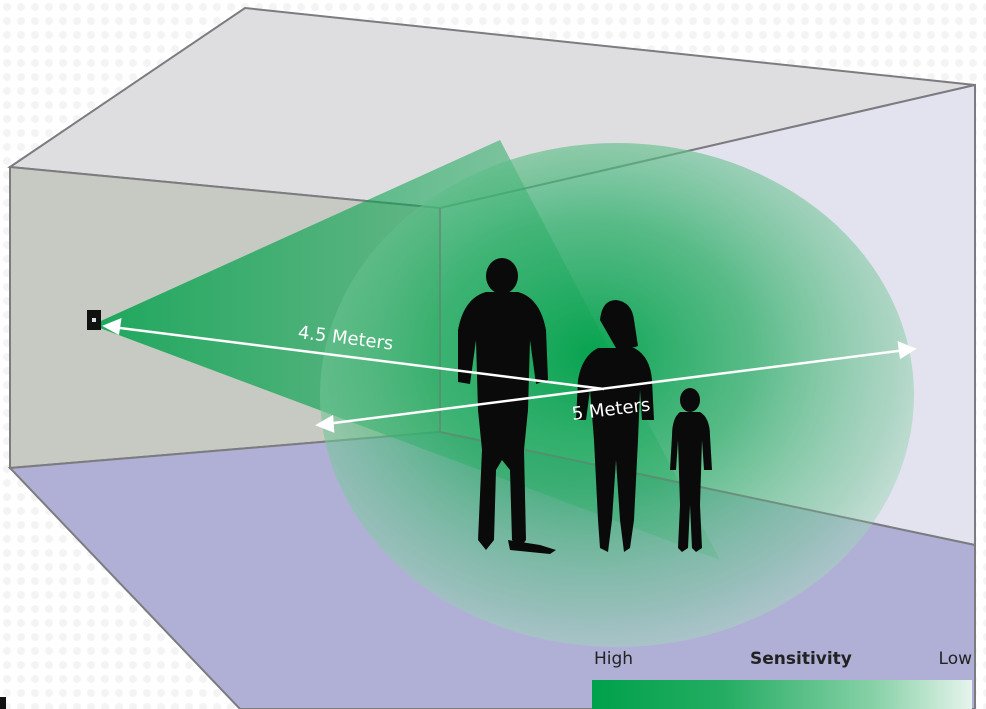 This screenshot has height=709, width=986. Describe the element at coordinates (782, 694) in the screenshot. I see `sensitivity-gradient-bar` at that location.